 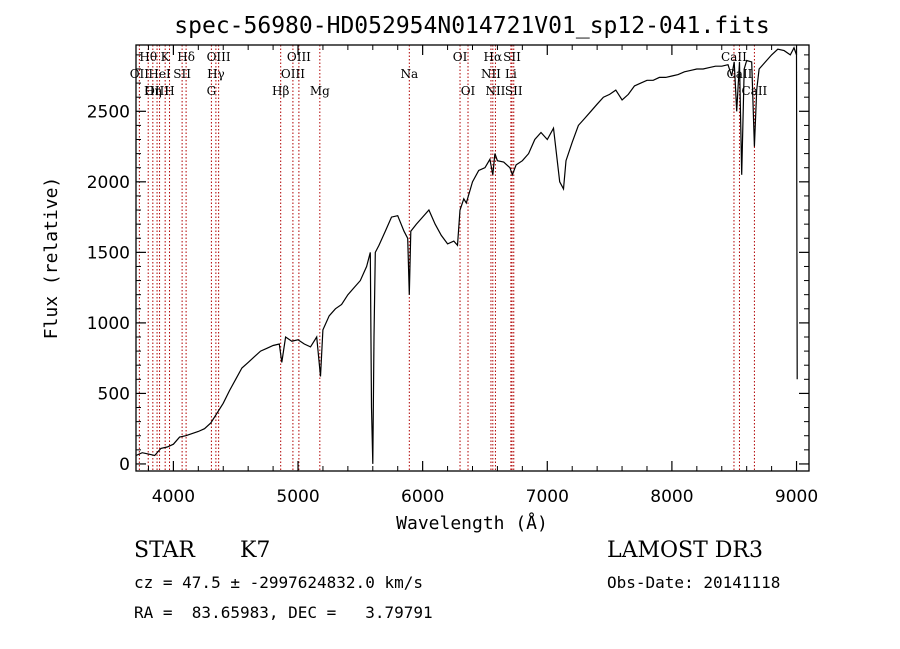 What do you see at coordinates (278, 582) in the screenshot?
I see `redshift-readout: cz = 47.5 ± -2997624832.0 km/s` at bounding box center [278, 582].